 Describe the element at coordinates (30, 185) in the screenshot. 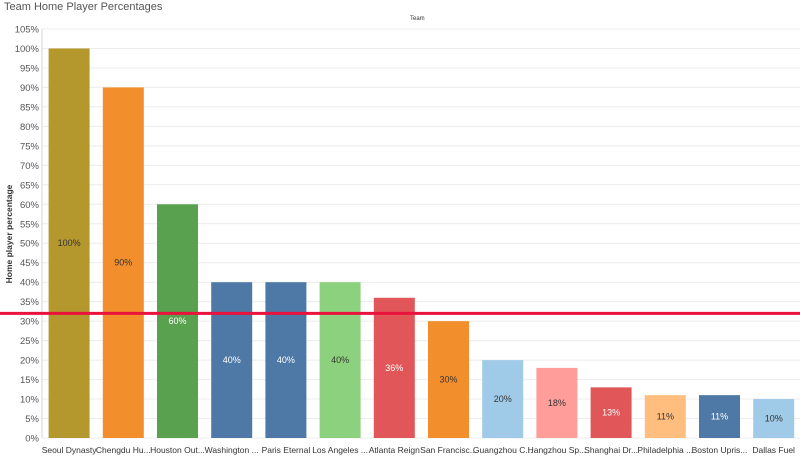

I see `y-tick-label: 65%` at that location.